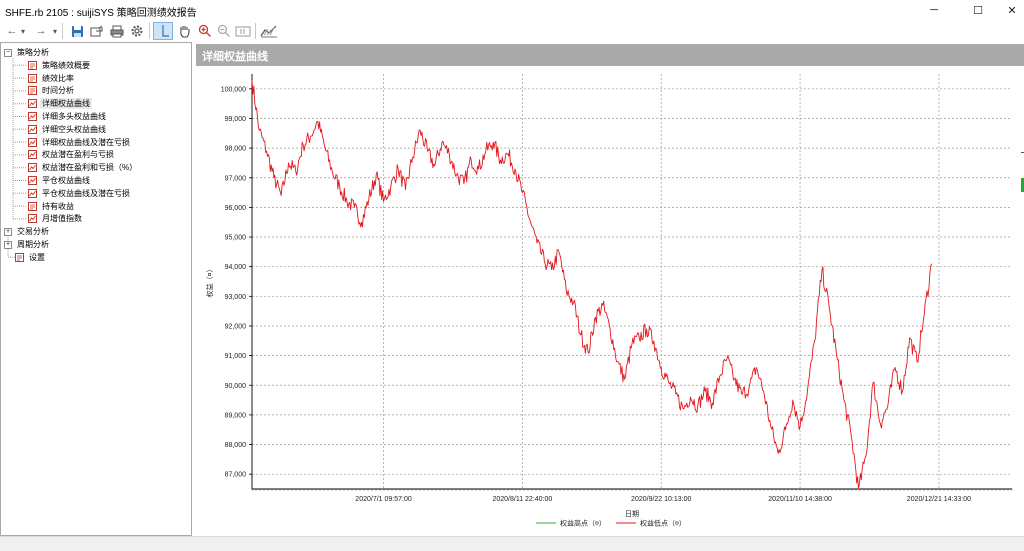  I want to click on y-tick-label: 90,000, so click(236, 386).